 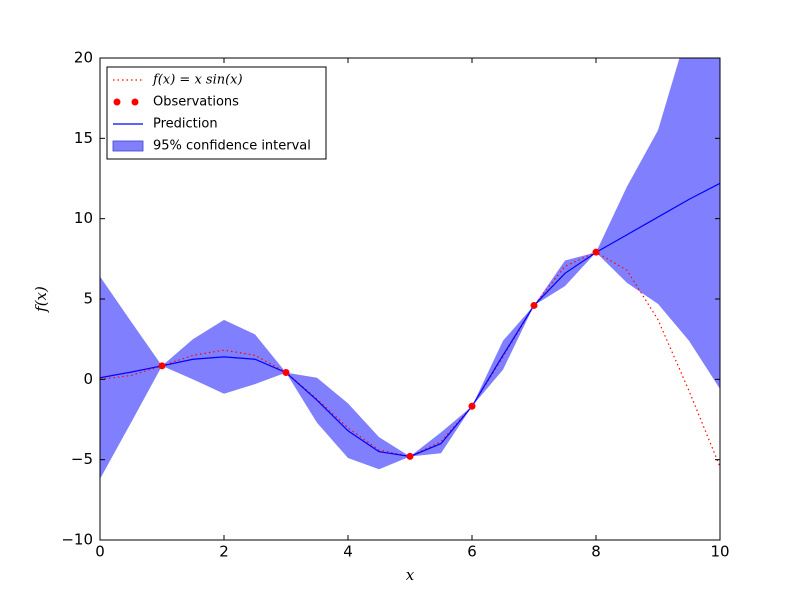 I want to click on legend-label: Observations, so click(x=196, y=102).